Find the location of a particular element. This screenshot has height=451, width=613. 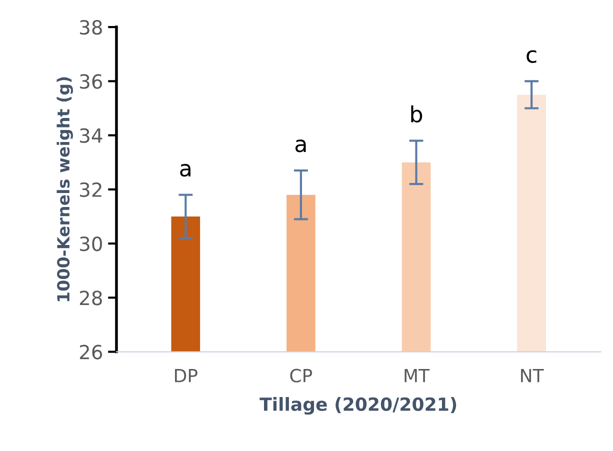

y-tick-label: 32 is located at coordinates (91, 190).